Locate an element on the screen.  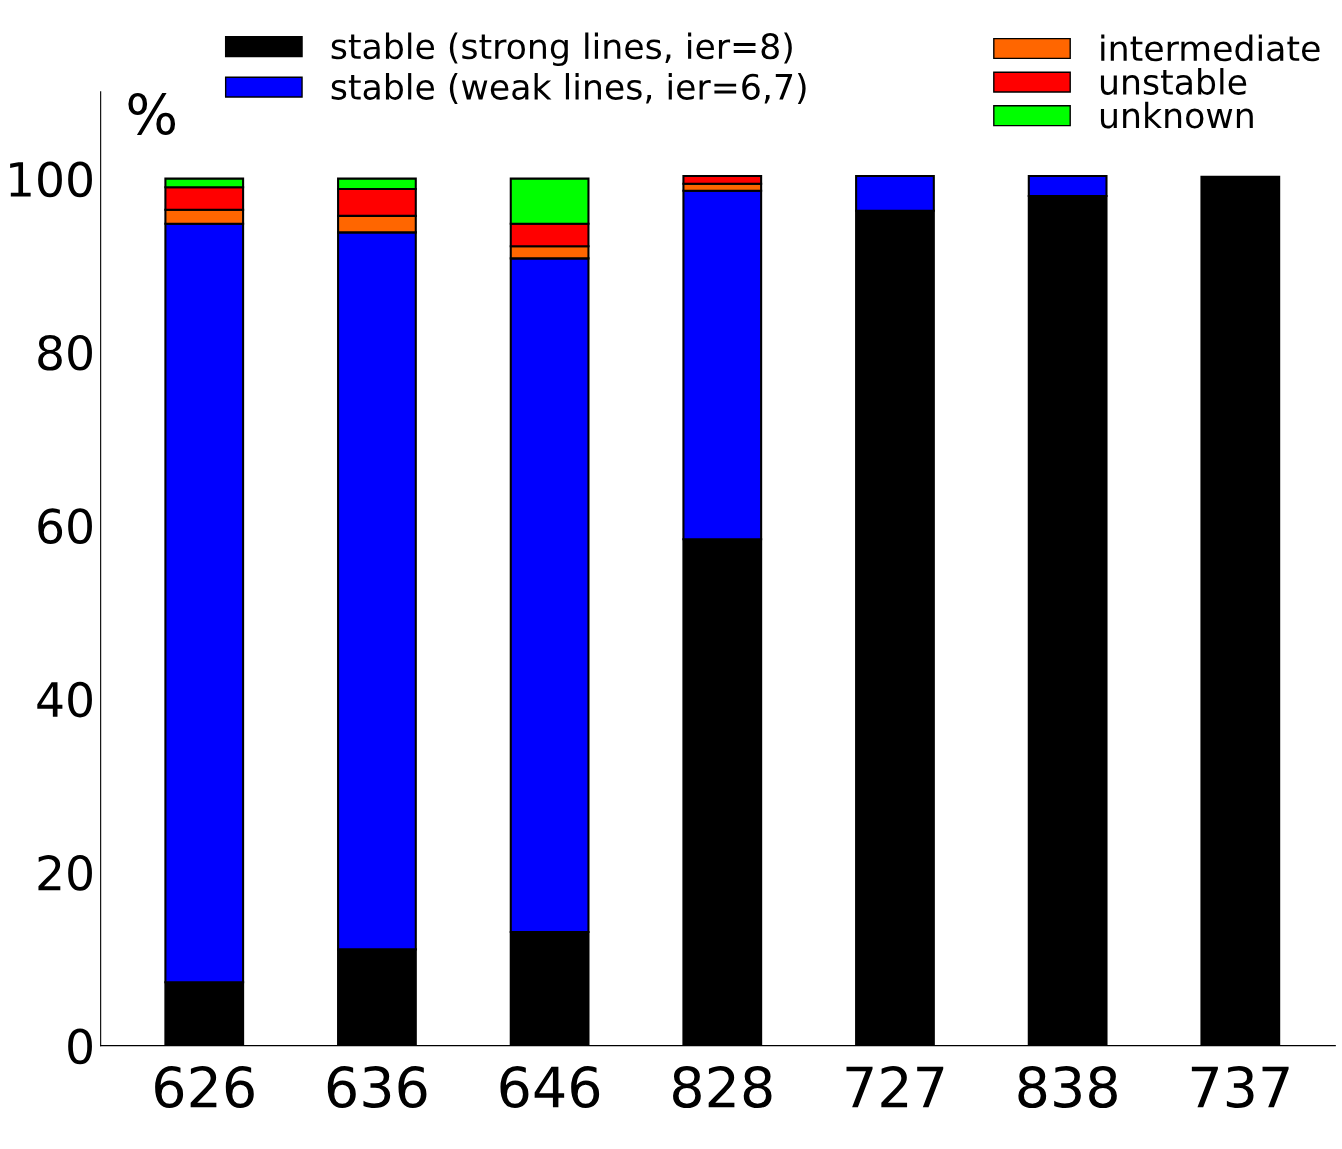
legend-label: unknown is located at coordinates (1176, 115).